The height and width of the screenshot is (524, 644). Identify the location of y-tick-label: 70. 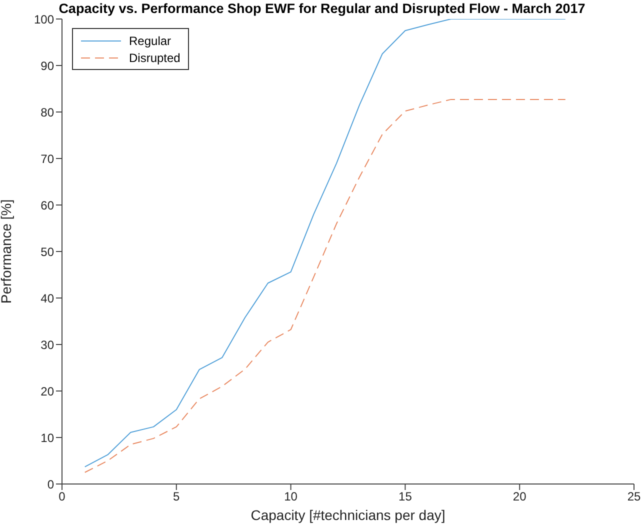
(47, 159).